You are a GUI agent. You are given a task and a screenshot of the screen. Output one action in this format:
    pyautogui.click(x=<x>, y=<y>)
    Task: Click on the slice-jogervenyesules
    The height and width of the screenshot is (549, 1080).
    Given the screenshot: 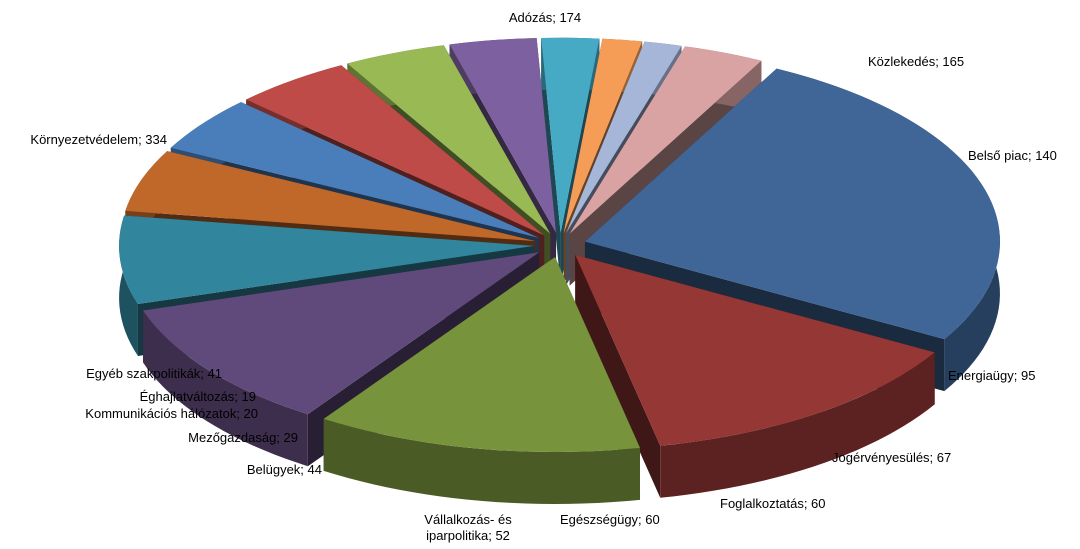 What is the action you would take?
    pyautogui.click(x=330, y=196)
    